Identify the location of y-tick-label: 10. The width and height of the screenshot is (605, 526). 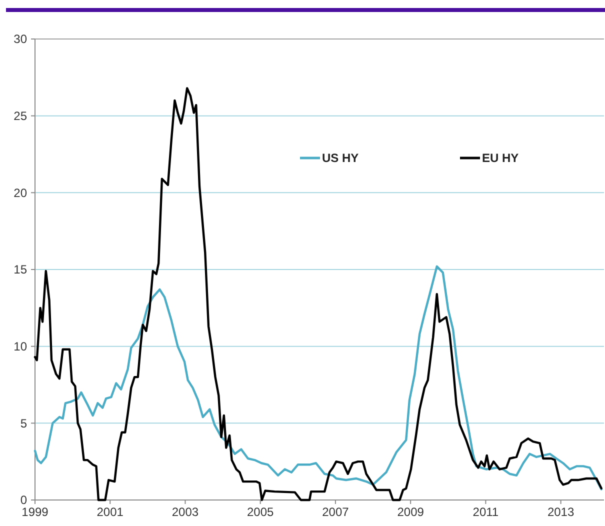
(21, 347).